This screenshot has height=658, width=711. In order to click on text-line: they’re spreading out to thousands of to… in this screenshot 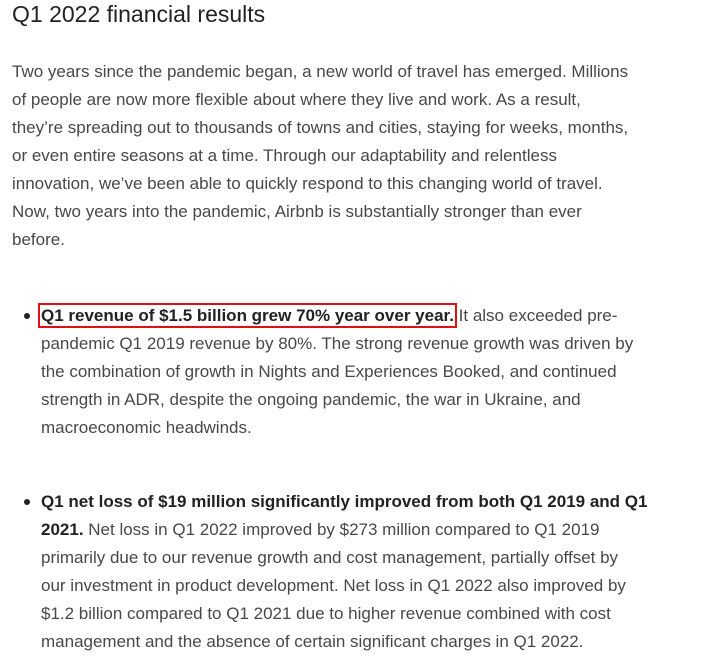, I will do `click(320, 127)`.